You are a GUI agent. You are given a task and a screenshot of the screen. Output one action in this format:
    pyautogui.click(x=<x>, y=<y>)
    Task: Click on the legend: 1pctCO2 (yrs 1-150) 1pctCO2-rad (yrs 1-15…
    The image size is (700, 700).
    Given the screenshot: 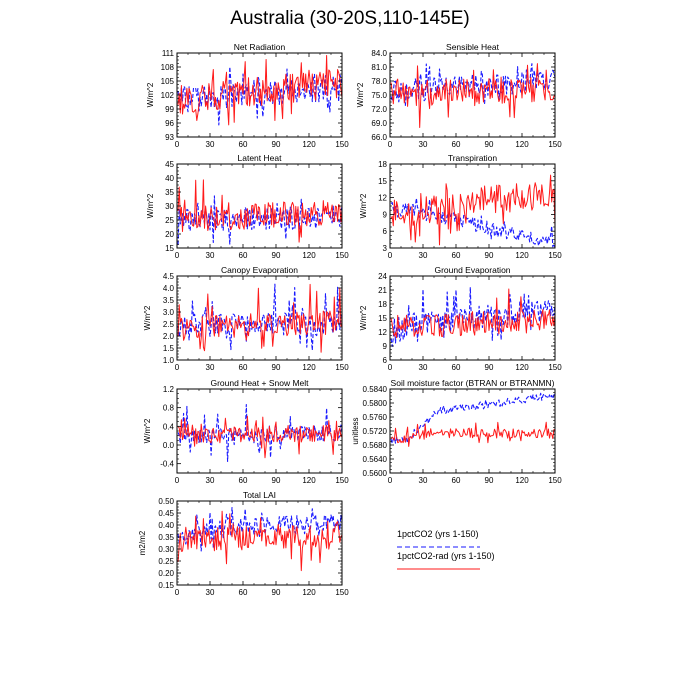 What is the action you would take?
    pyautogui.click(x=446, y=549)
    